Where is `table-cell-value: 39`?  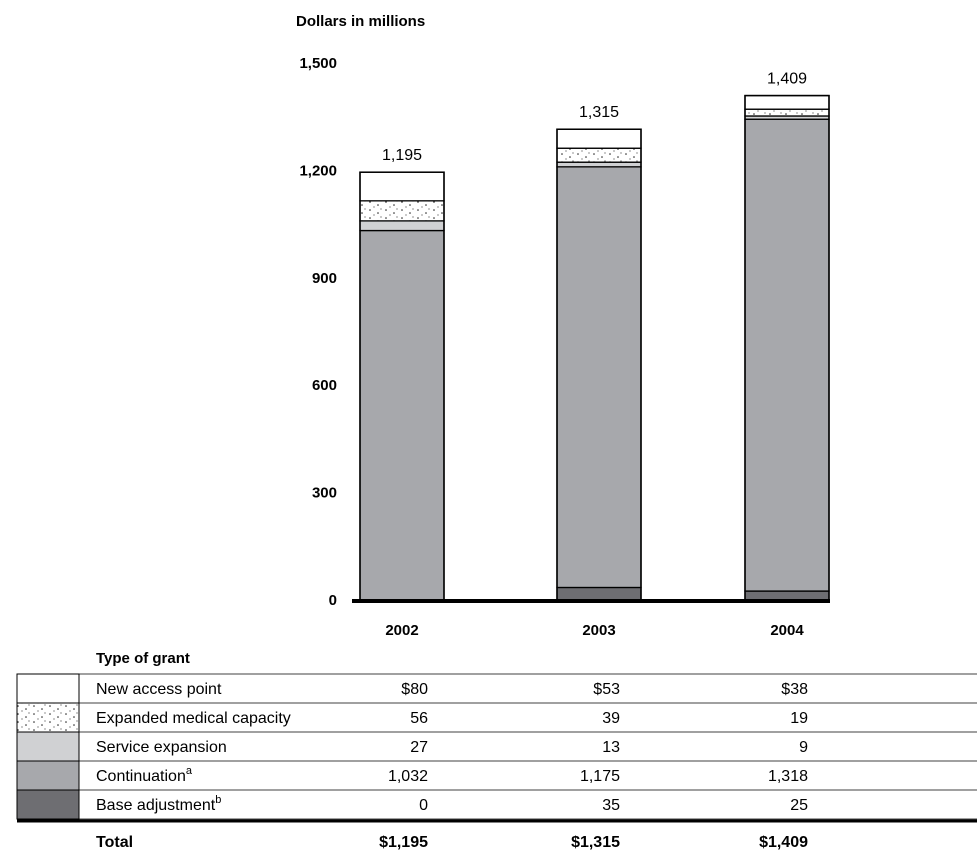 table-cell-value: 39 is located at coordinates (611, 718).